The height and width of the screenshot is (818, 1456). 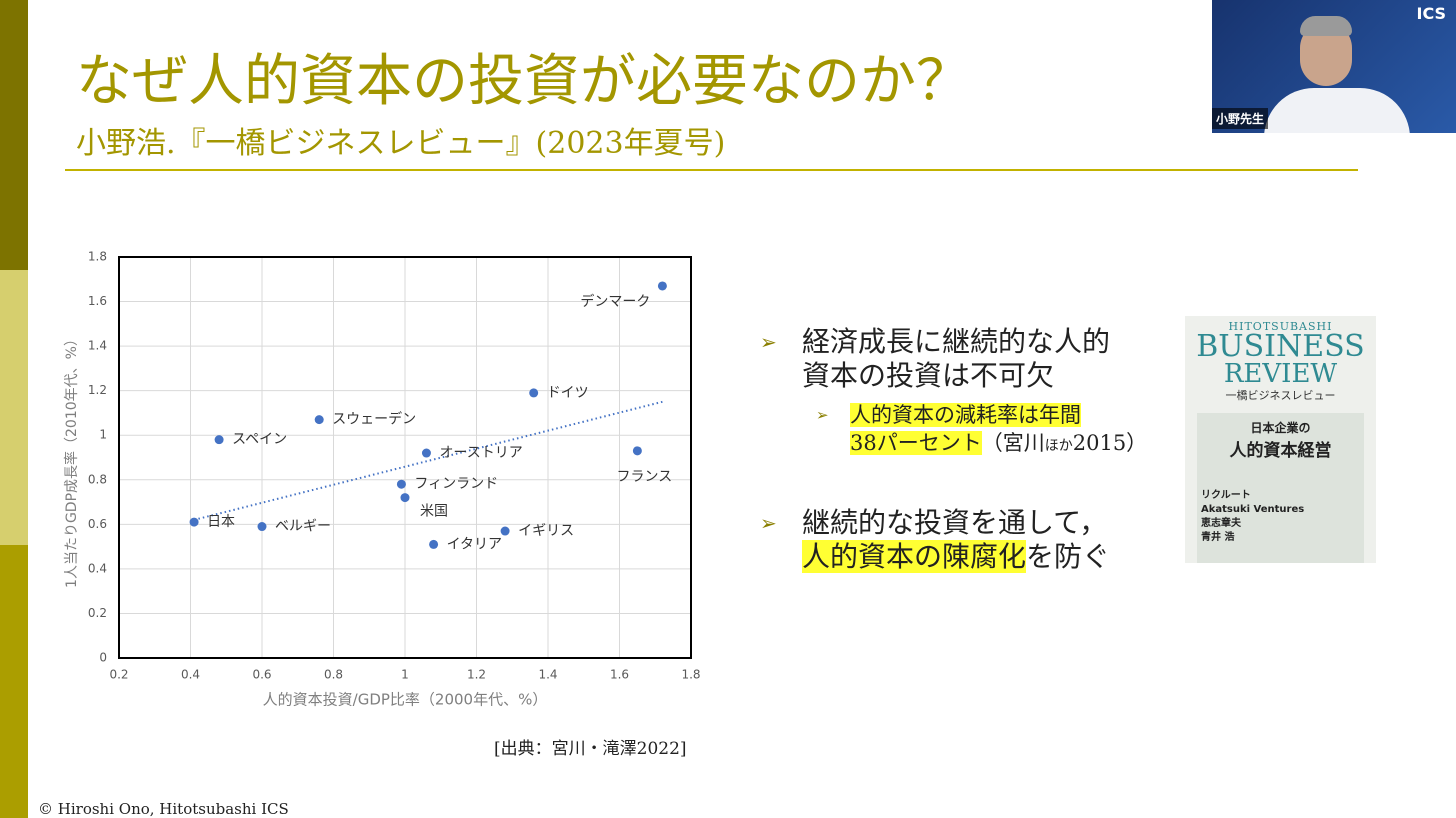 I want to click on y-tick-label: 0, so click(x=103, y=658).